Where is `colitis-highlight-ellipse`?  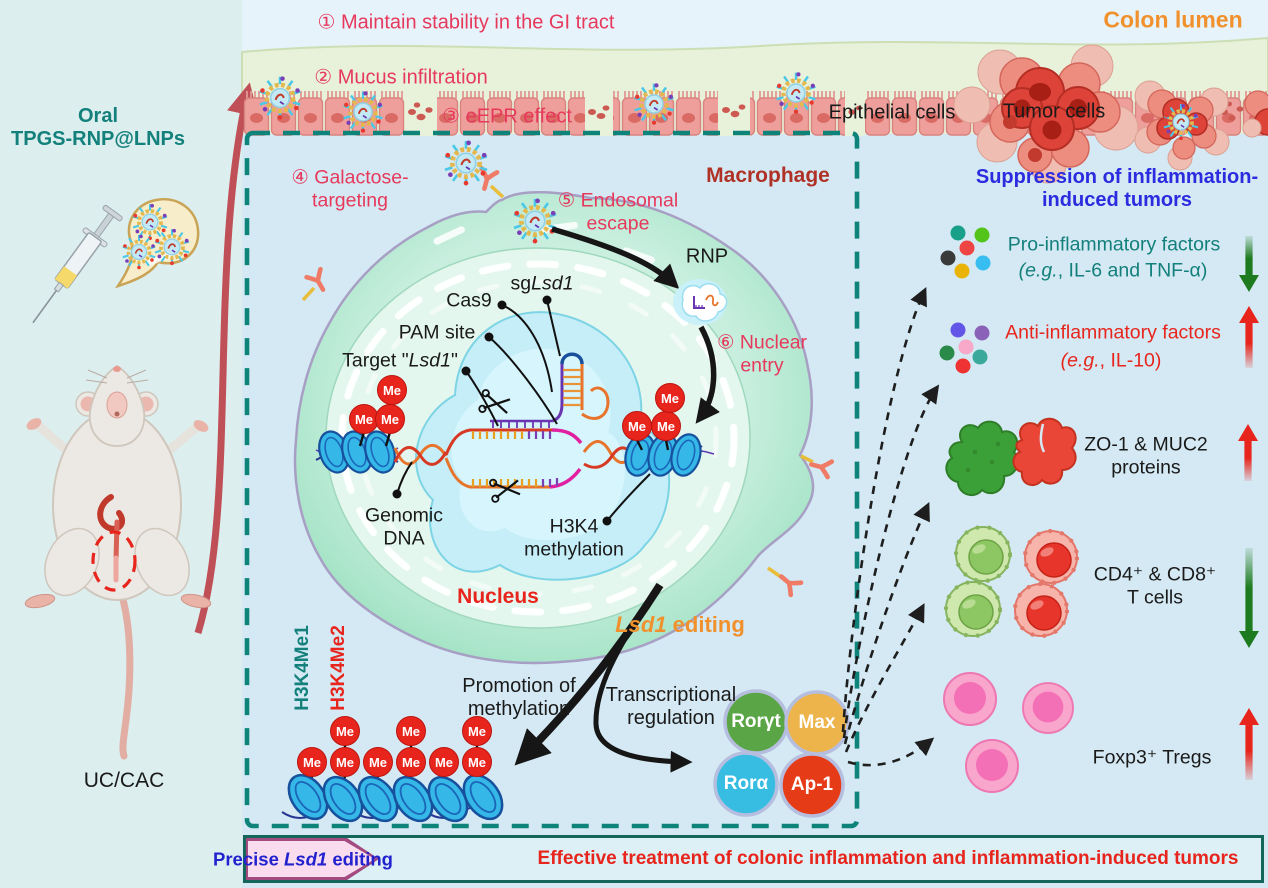
colitis-highlight-ellipse is located at coordinates (114, 561).